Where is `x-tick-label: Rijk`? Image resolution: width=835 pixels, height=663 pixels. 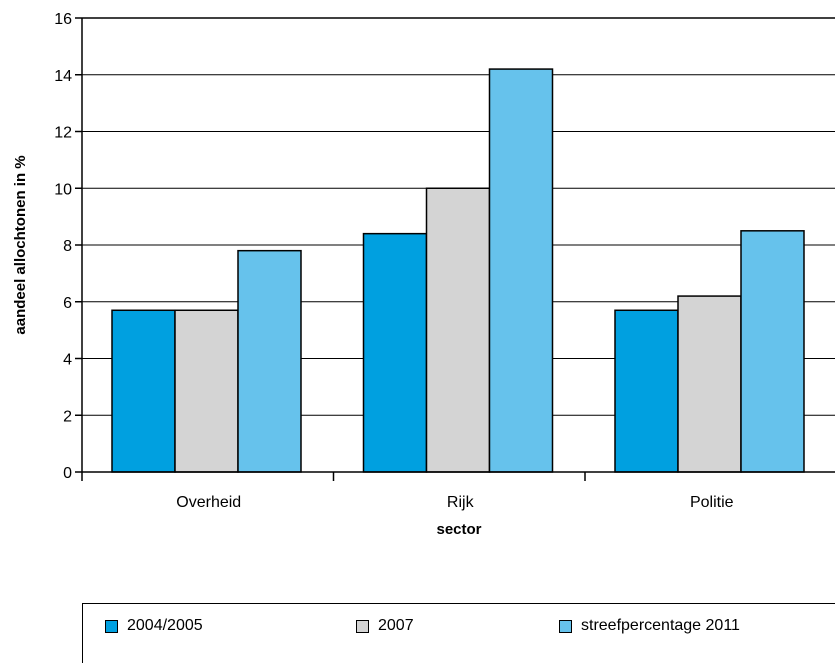
x-tick-label: Rijk is located at coordinates (461, 502).